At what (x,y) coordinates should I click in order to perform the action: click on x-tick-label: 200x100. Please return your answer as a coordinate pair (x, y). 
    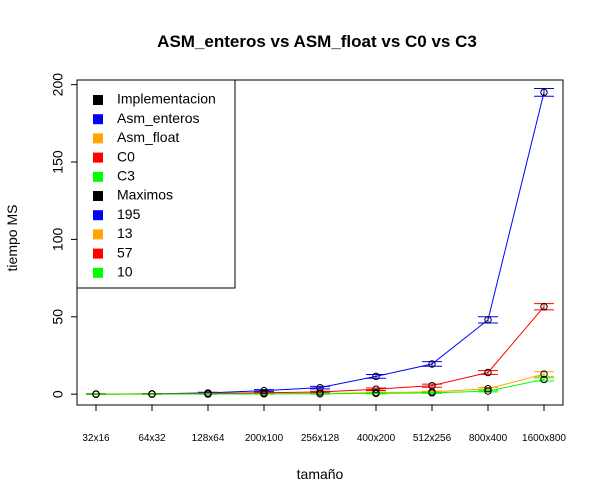
    Looking at the image, I should click on (264, 438).